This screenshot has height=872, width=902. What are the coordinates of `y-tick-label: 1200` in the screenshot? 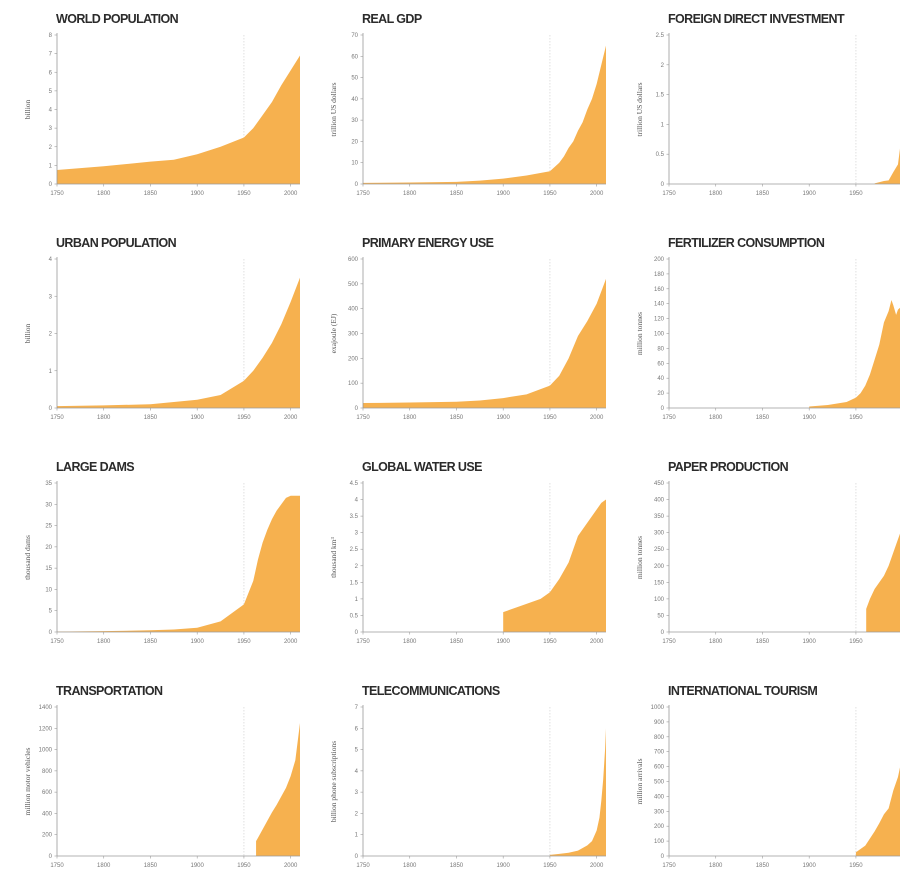 It's located at (46, 729).